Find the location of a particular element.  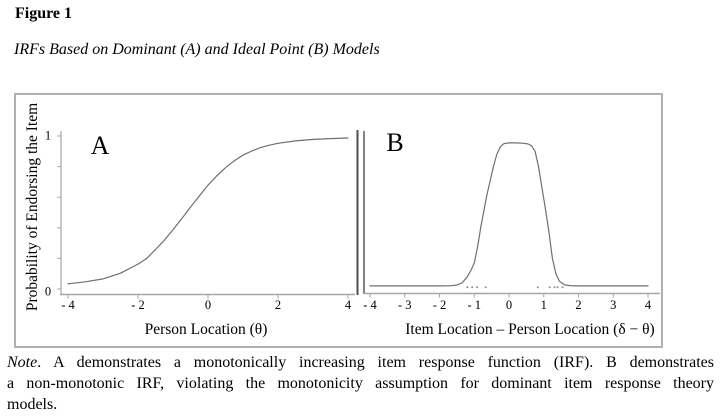

panel-b-x-tick-label: 4 is located at coordinates (648, 305).